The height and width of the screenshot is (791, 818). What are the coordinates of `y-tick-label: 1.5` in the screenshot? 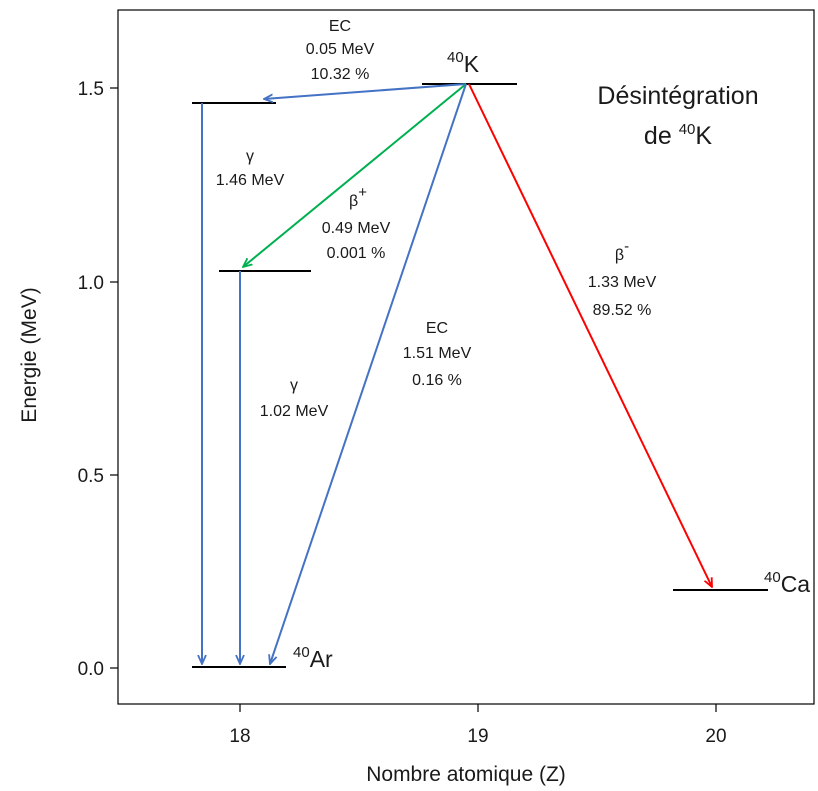 It's located at (91, 89).